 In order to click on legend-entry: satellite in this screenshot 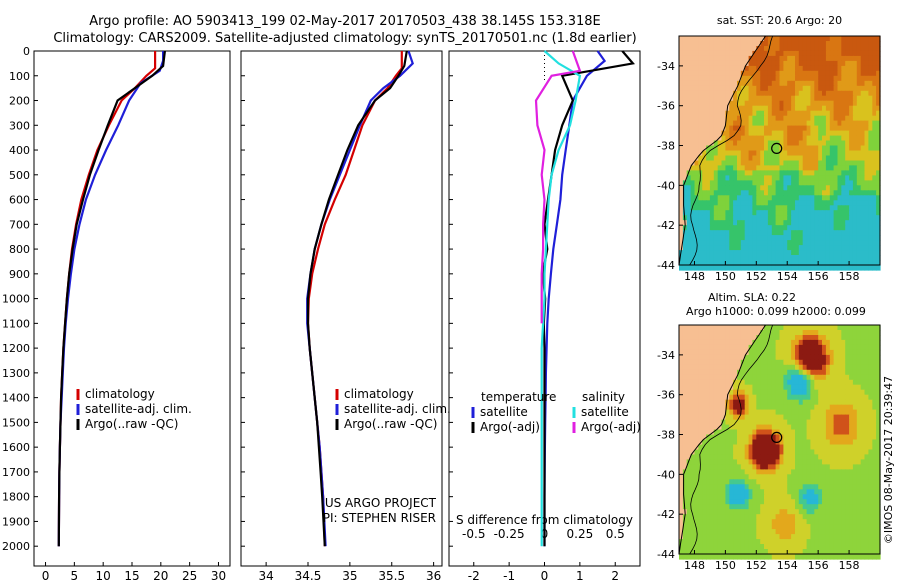, I will do `click(605, 412)`.